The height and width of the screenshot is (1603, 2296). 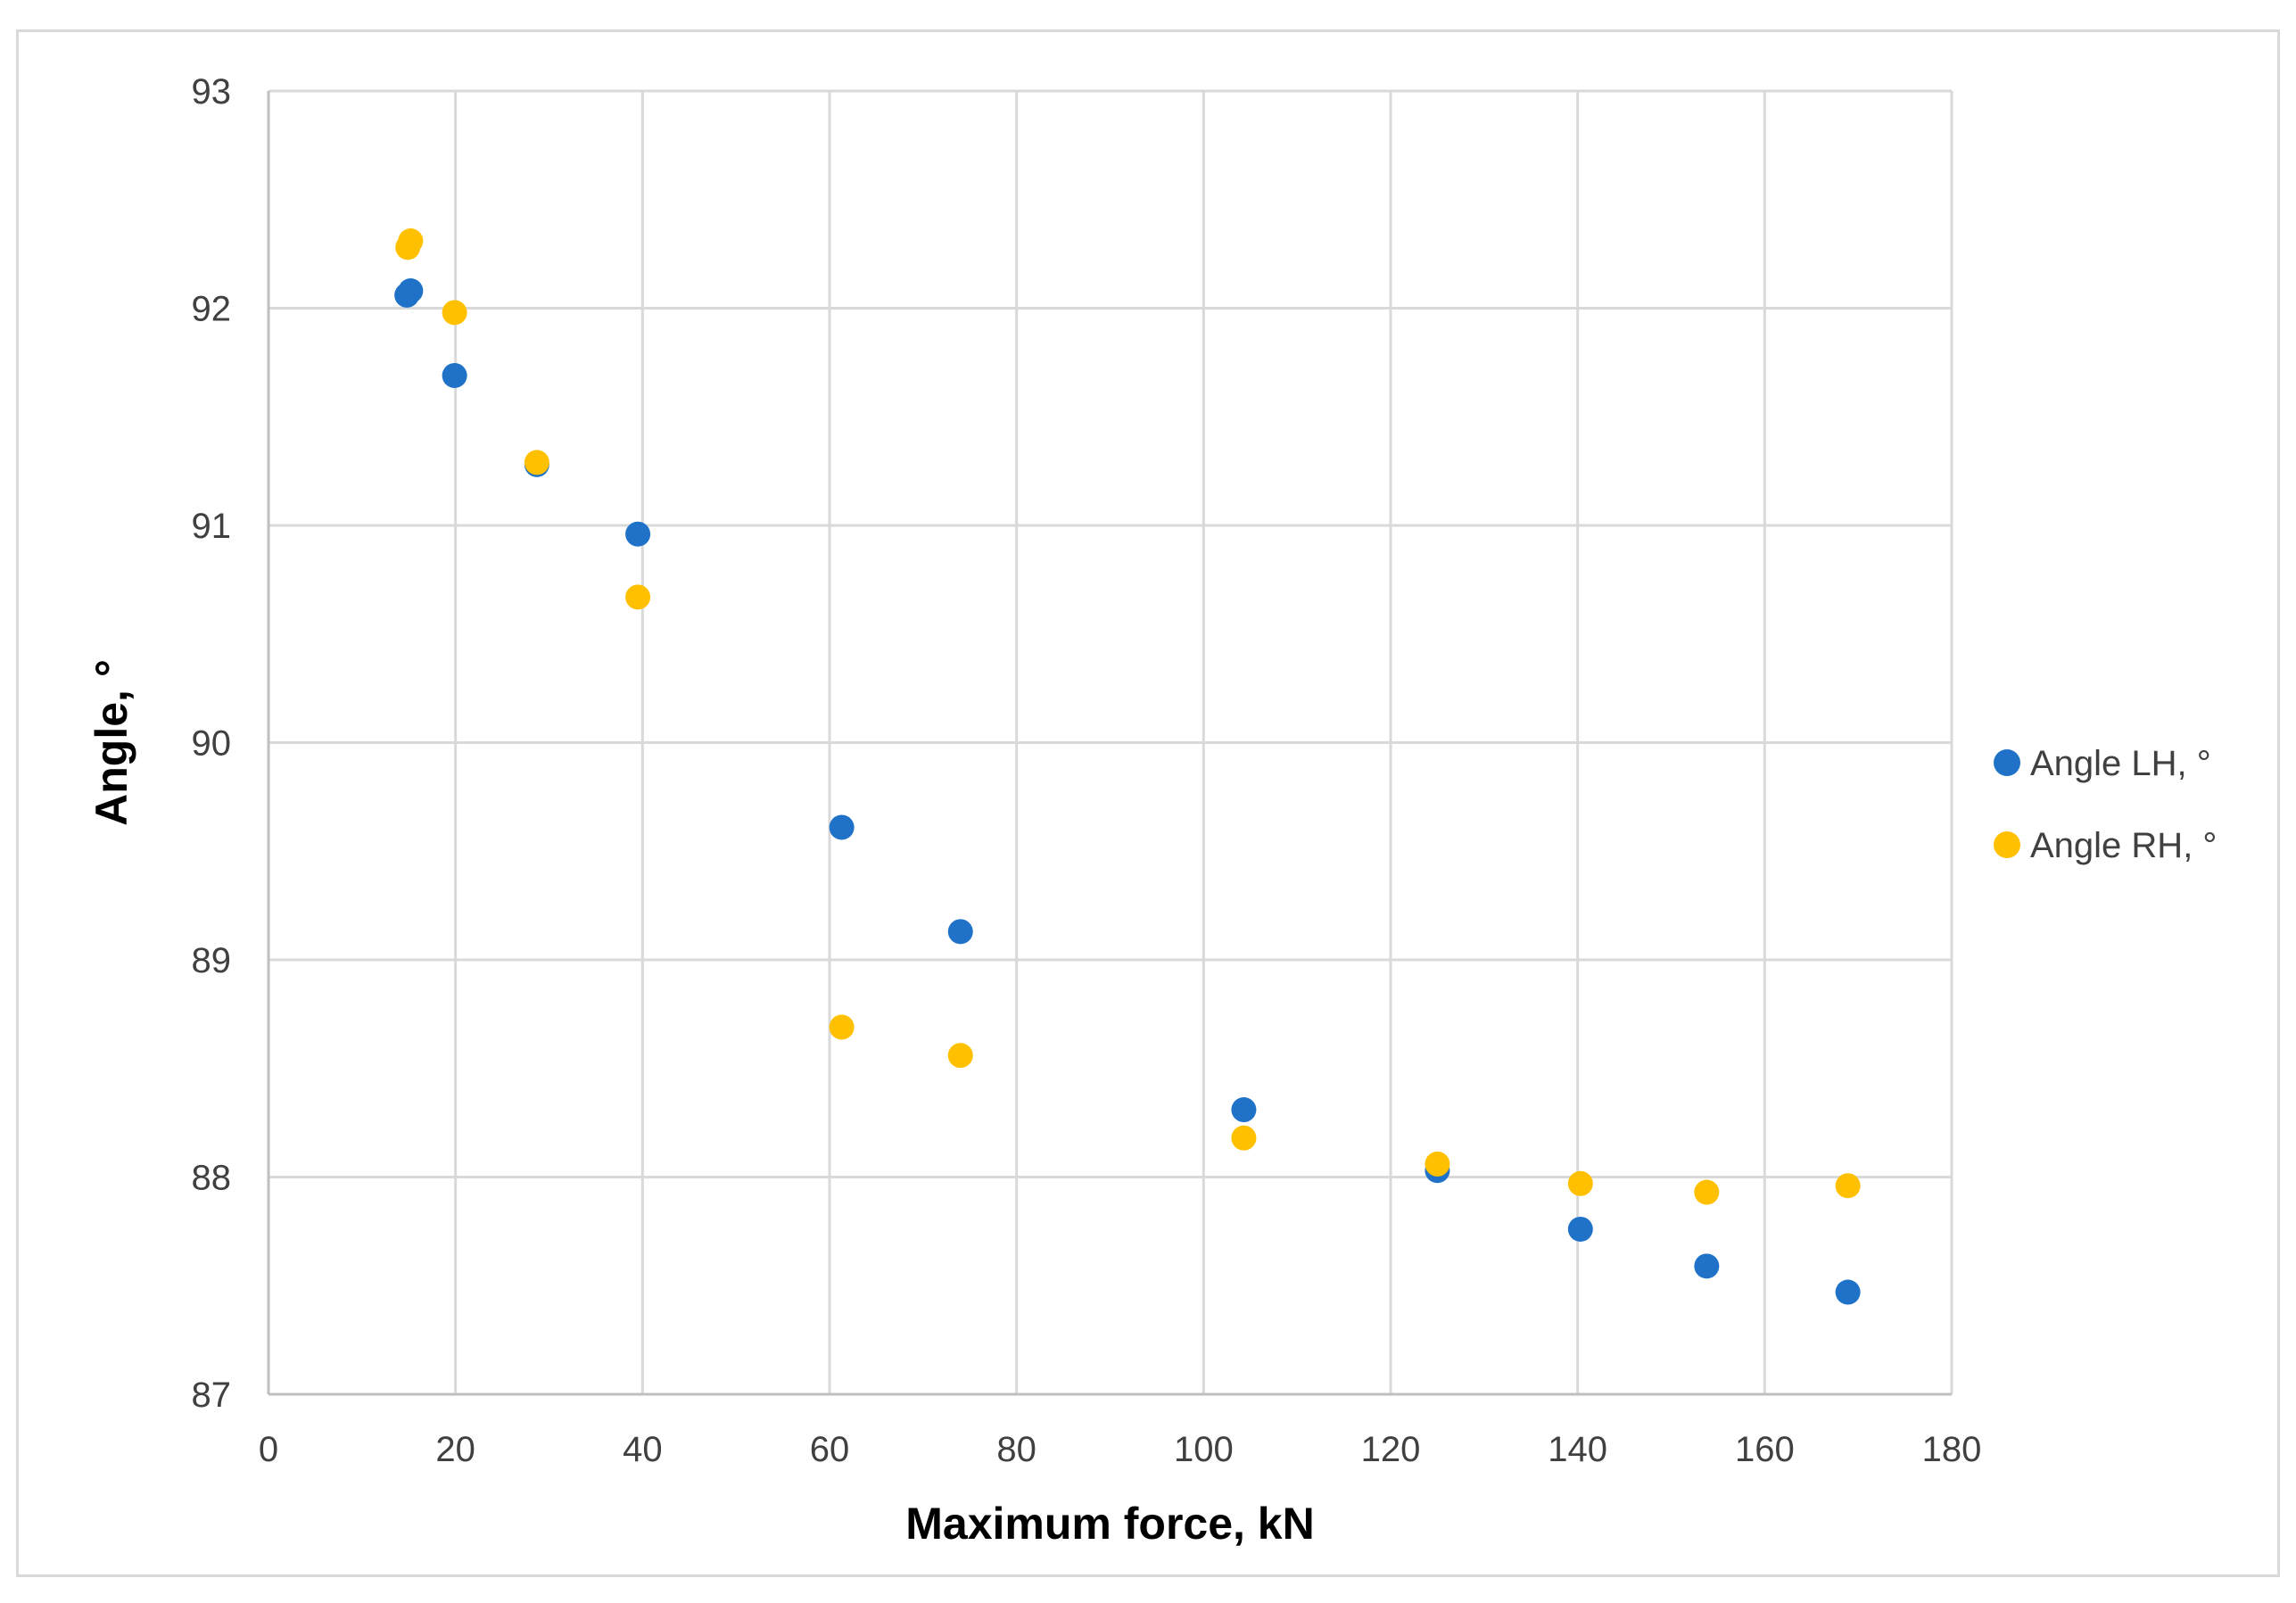 I want to click on y-tick-label: 90, so click(x=212, y=744).